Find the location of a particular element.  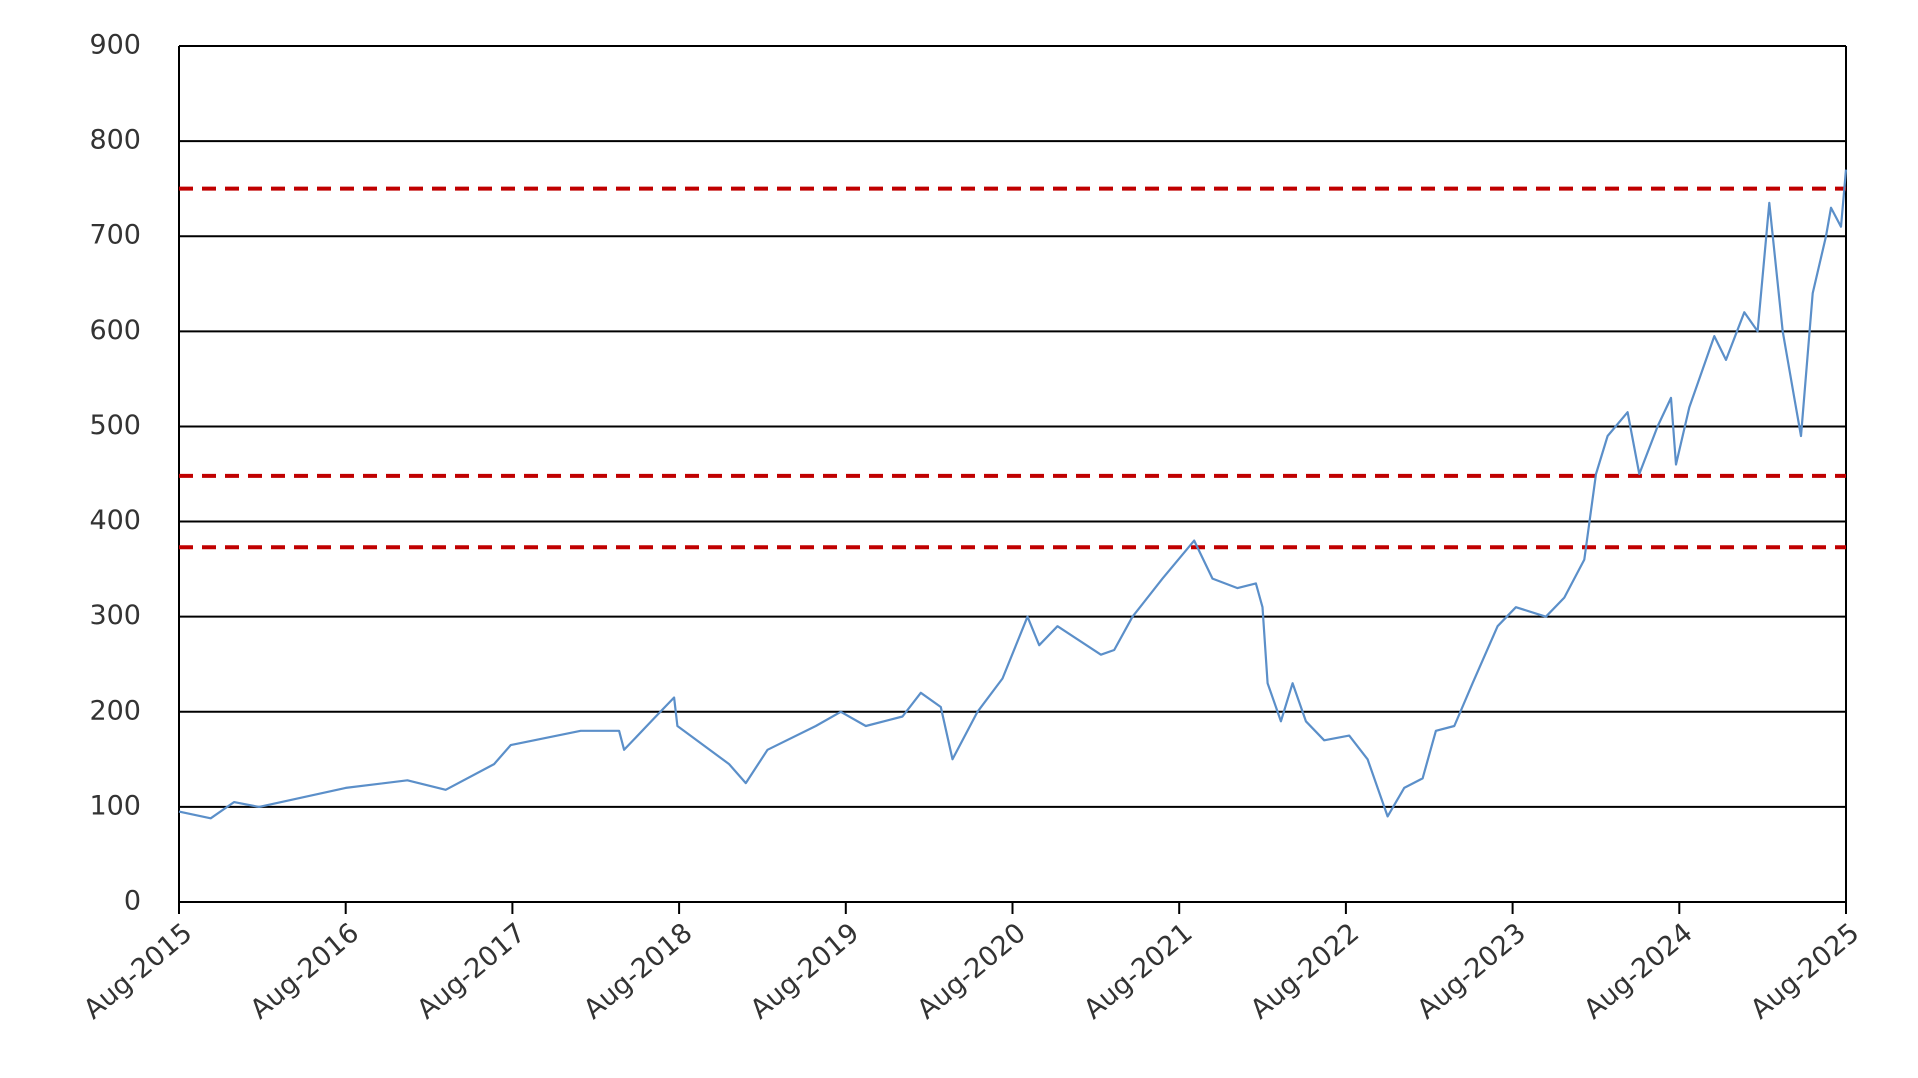

x-tick-label: Aug-2021 is located at coordinates (1138, 971).